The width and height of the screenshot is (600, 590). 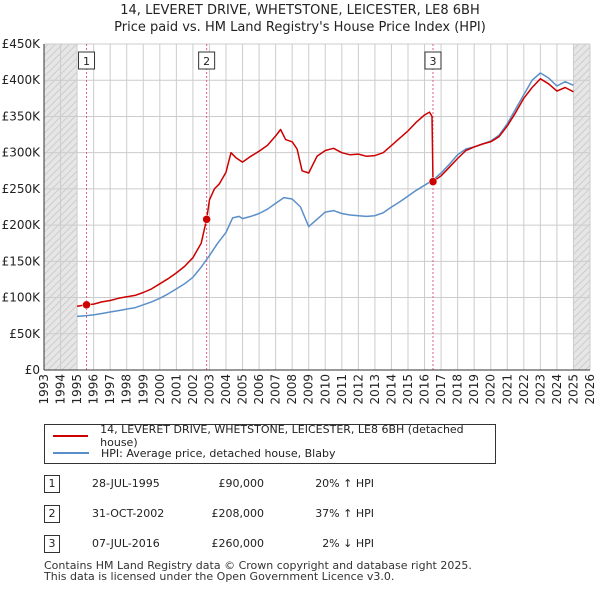 I want to click on transaction-date: 31-OCT-2002, so click(x=128, y=513).